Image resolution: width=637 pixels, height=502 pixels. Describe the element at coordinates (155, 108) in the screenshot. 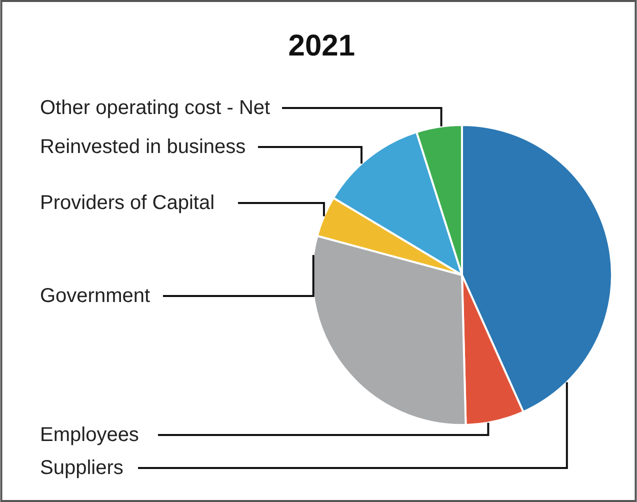

I see `slice-label: Other operating cost - Net` at that location.